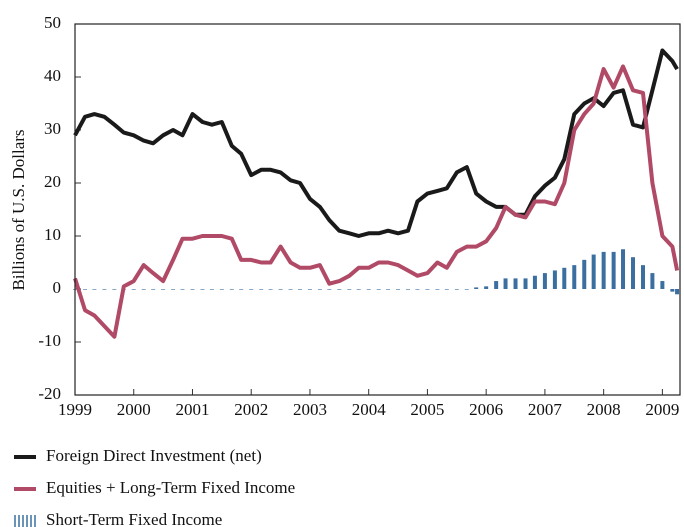  What do you see at coordinates (310, 409) in the screenshot?
I see `x-tick-label: 2003` at bounding box center [310, 409].